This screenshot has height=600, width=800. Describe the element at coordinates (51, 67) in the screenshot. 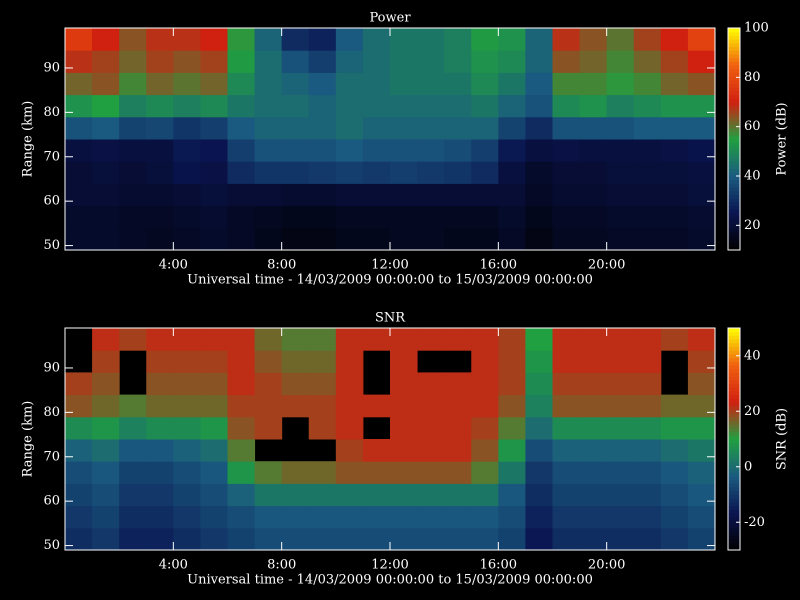

I see `y-tick-label: 90` at that location.